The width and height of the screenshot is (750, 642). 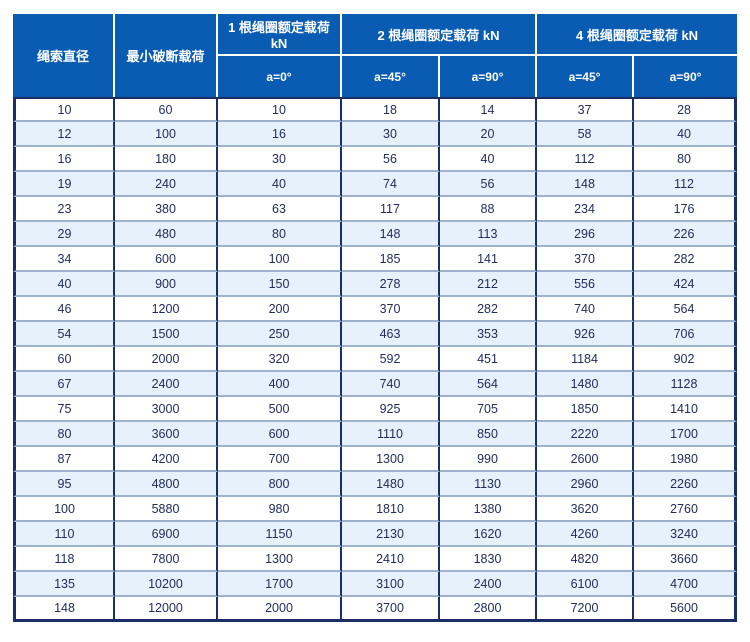 What do you see at coordinates (586, 534) in the screenshot?
I see `table-cell: 4260` at bounding box center [586, 534].